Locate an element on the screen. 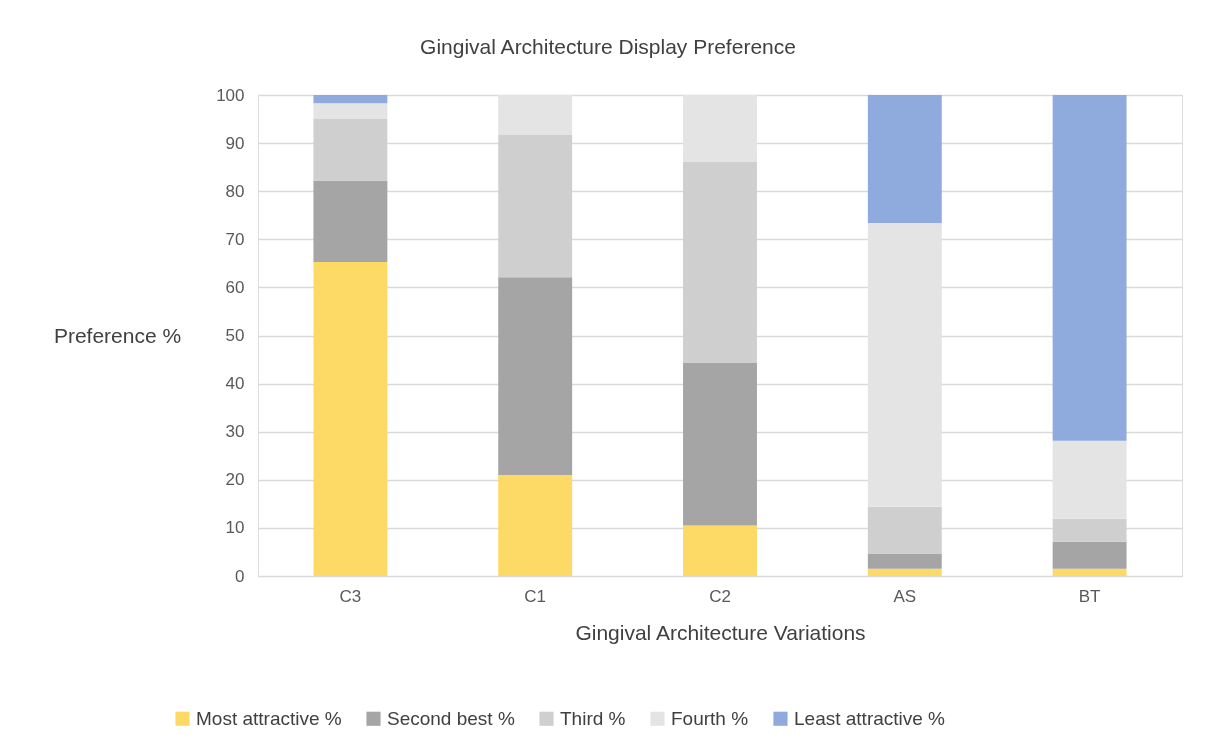 This screenshot has width=1205, height=749. legend-label: Most attractive % is located at coordinates (269, 718).